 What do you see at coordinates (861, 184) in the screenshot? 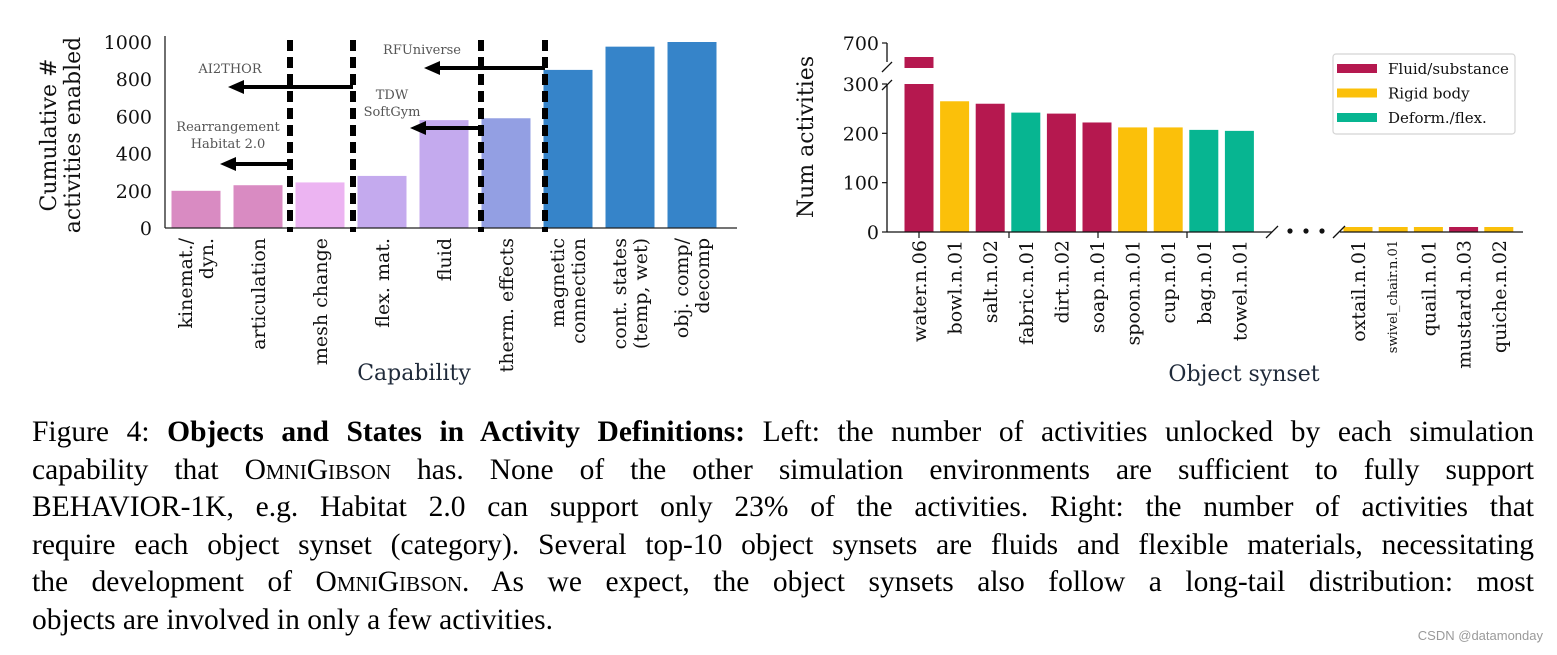
I see `y-tick-label-100: 100` at bounding box center [861, 184].